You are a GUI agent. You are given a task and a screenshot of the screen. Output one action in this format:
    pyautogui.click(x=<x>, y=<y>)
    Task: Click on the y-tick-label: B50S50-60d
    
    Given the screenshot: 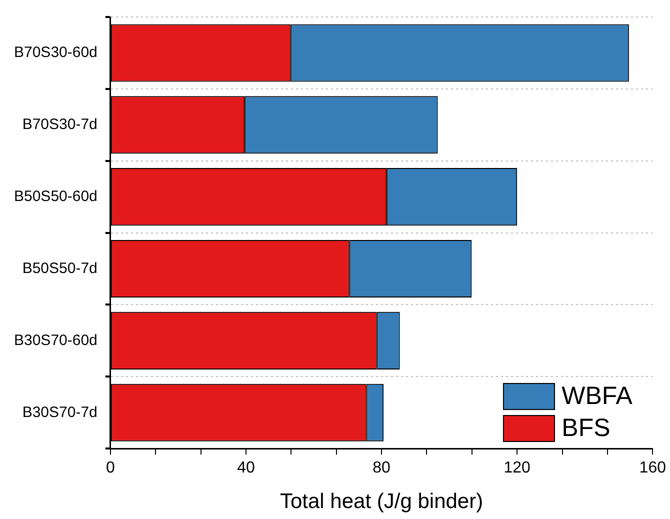 What is the action you would take?
    pyautogui.click(x=56, y=196)
    